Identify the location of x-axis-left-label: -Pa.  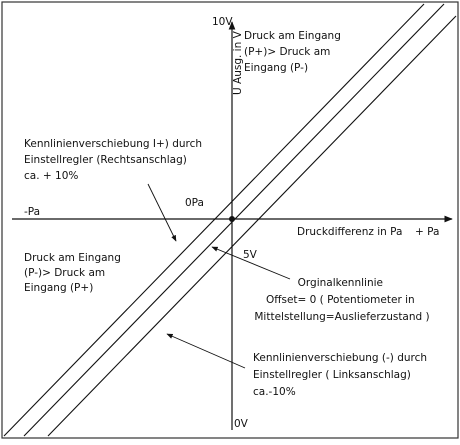
(32, 212).